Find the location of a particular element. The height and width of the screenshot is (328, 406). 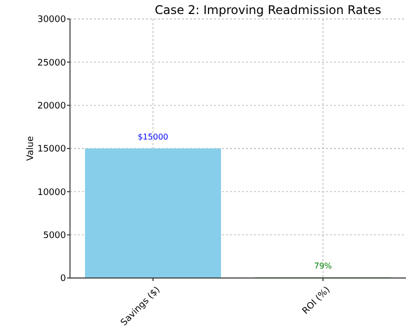

y-tick-label: 25000 is located at coordinates (51, 63).